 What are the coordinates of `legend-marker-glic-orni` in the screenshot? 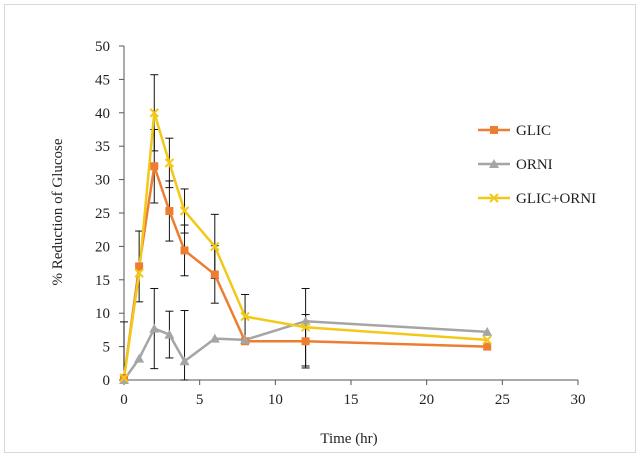 It's located at (494, 198).